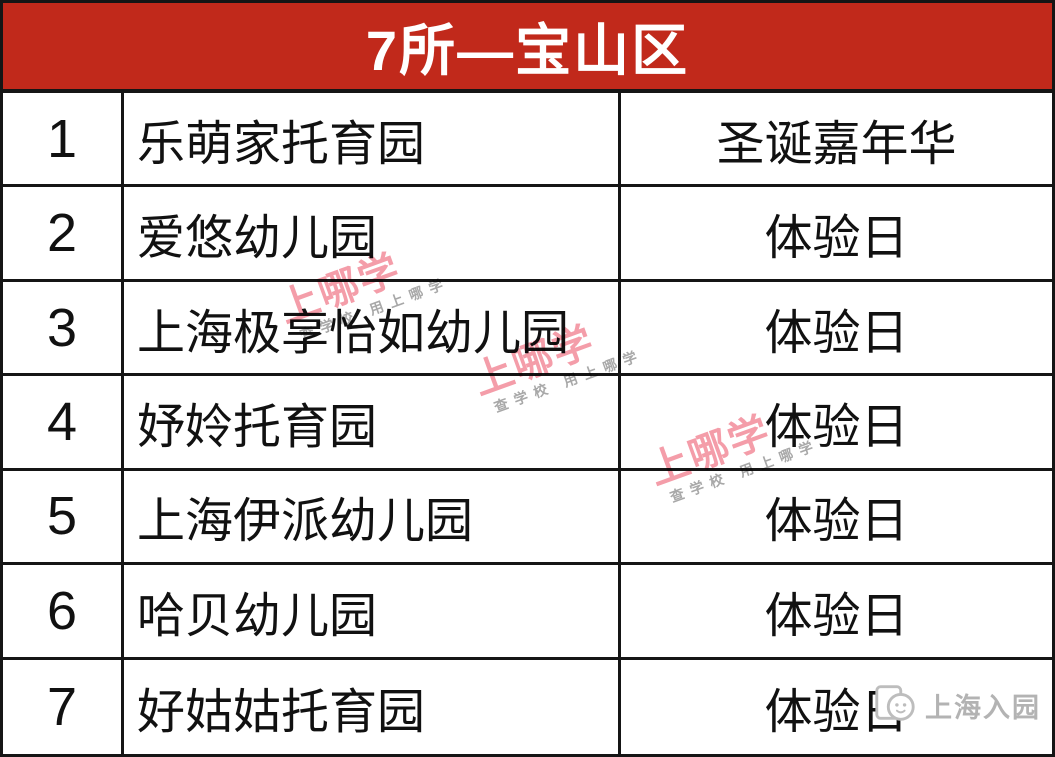 This screenshot has height=757, width=1055. Describe the element at coordinates (372, 140) in the screenshot. I see `school-name: 乐萌家托育园` at that location.